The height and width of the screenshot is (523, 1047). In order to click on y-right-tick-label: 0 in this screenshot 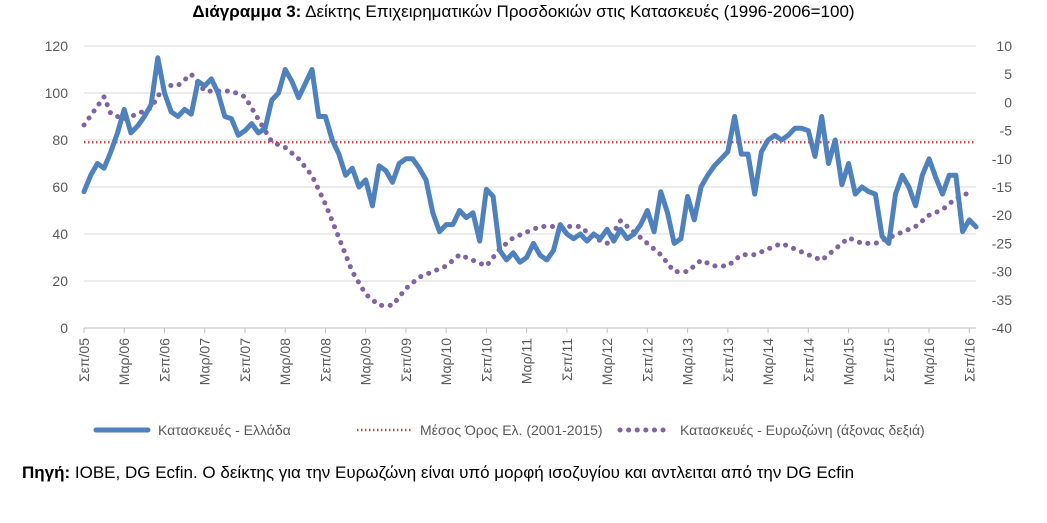, I will do `click(1008, 102)`.